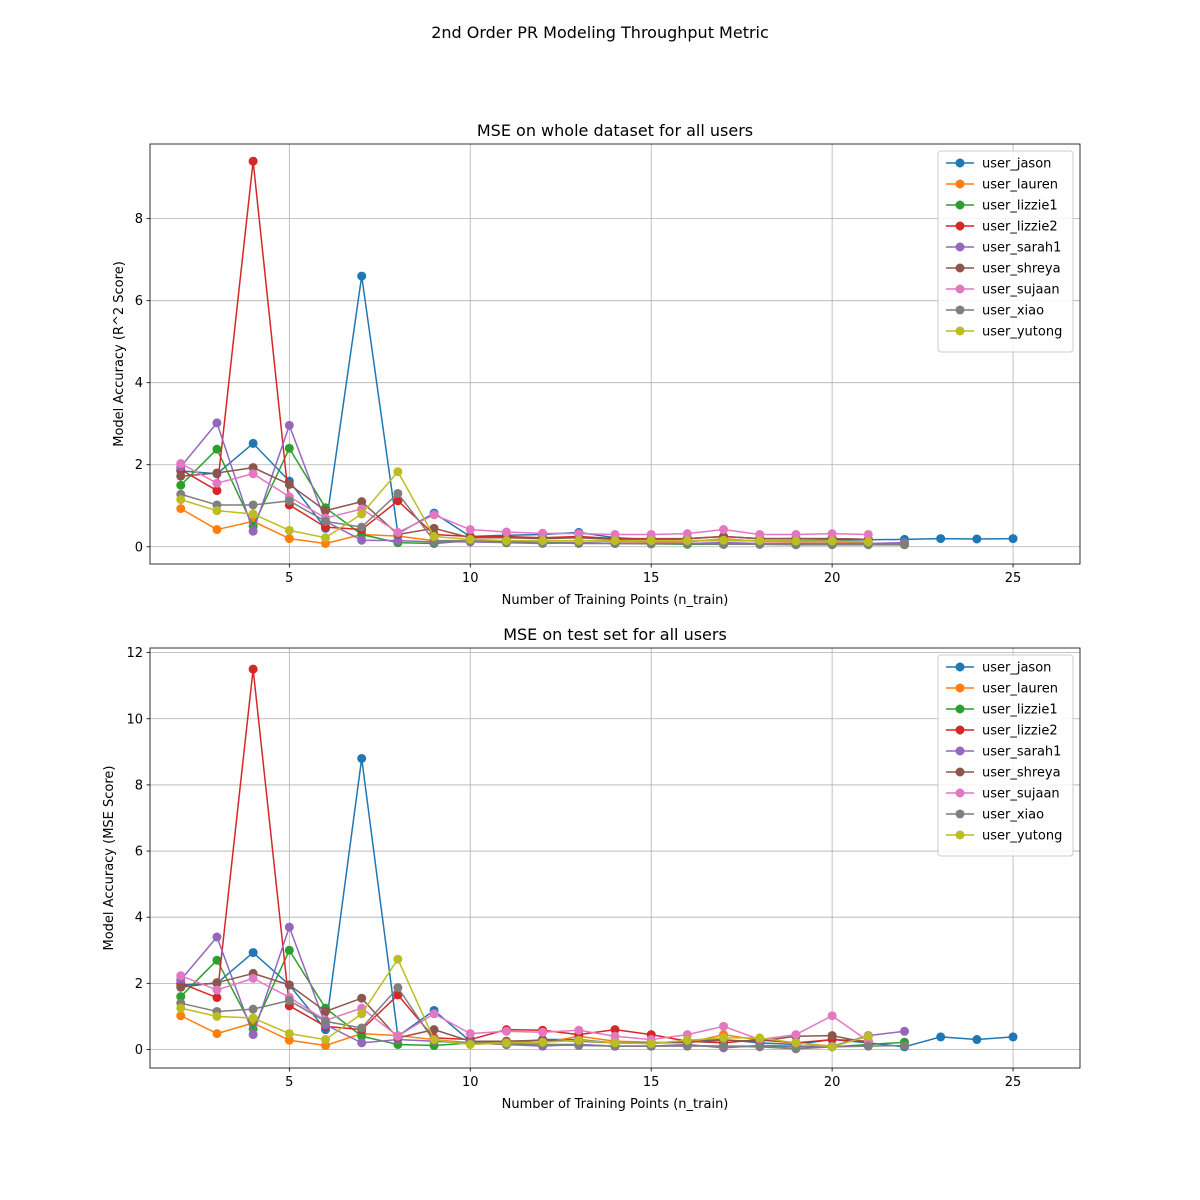 This screenshot has width=1200, height=1200. What do you see at coordinates (1004, 836) in the screenshot?
I see `legend-item: user_yutong` at bounding box center [1004, 836].